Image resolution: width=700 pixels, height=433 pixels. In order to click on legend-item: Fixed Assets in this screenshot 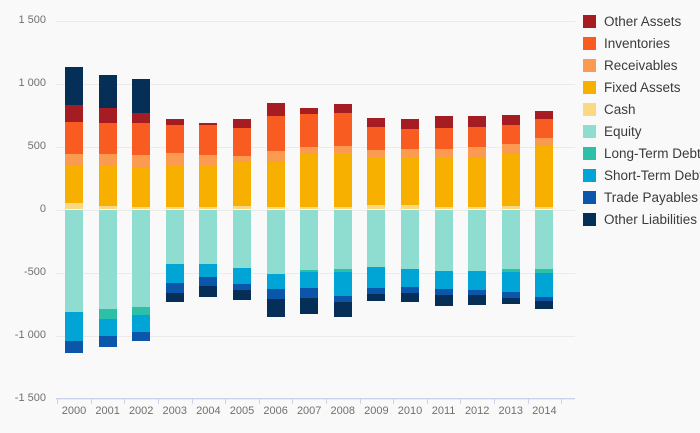, I will do `click(641, 87)`.